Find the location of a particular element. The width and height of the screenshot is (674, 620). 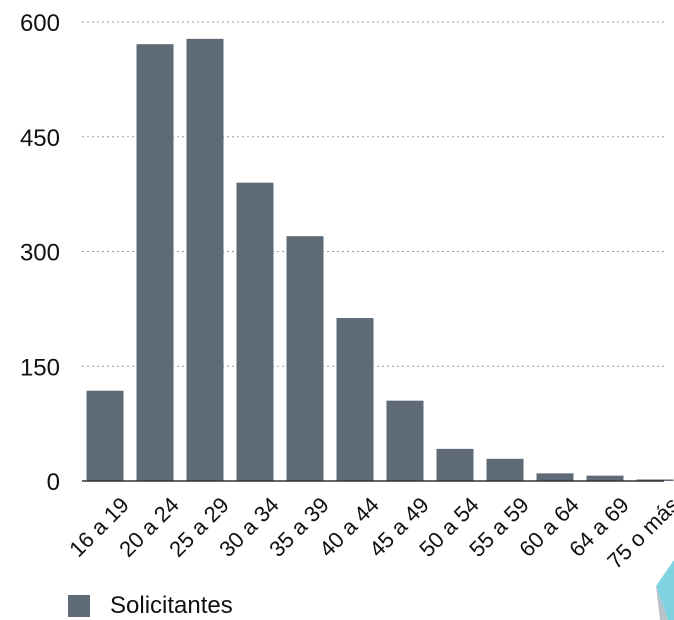

legend-label: Solicitantes is located at coordinates (171, 605).